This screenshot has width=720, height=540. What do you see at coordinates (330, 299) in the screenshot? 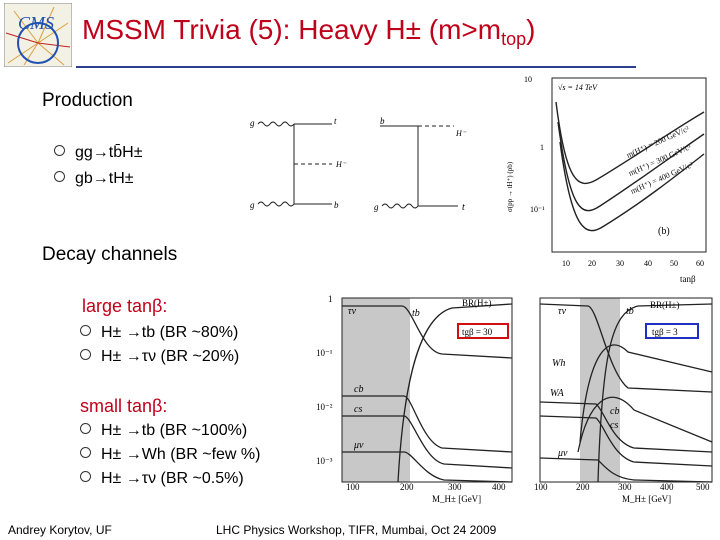
I see `brl-ytick: 1` at bounding box center [330, 299].